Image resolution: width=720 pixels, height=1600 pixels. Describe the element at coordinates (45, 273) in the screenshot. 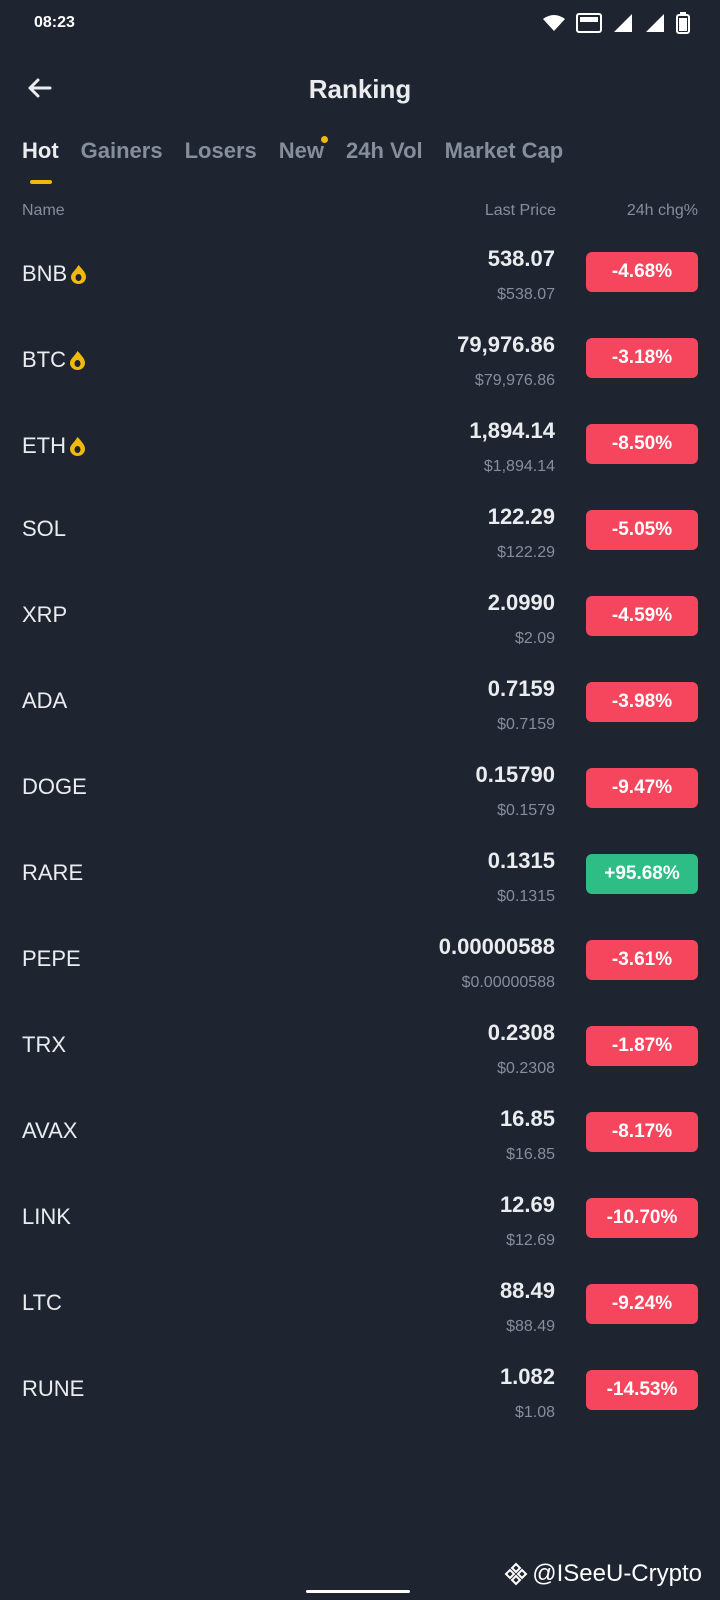

I see `coin-symbol-text: BNB` at that location.